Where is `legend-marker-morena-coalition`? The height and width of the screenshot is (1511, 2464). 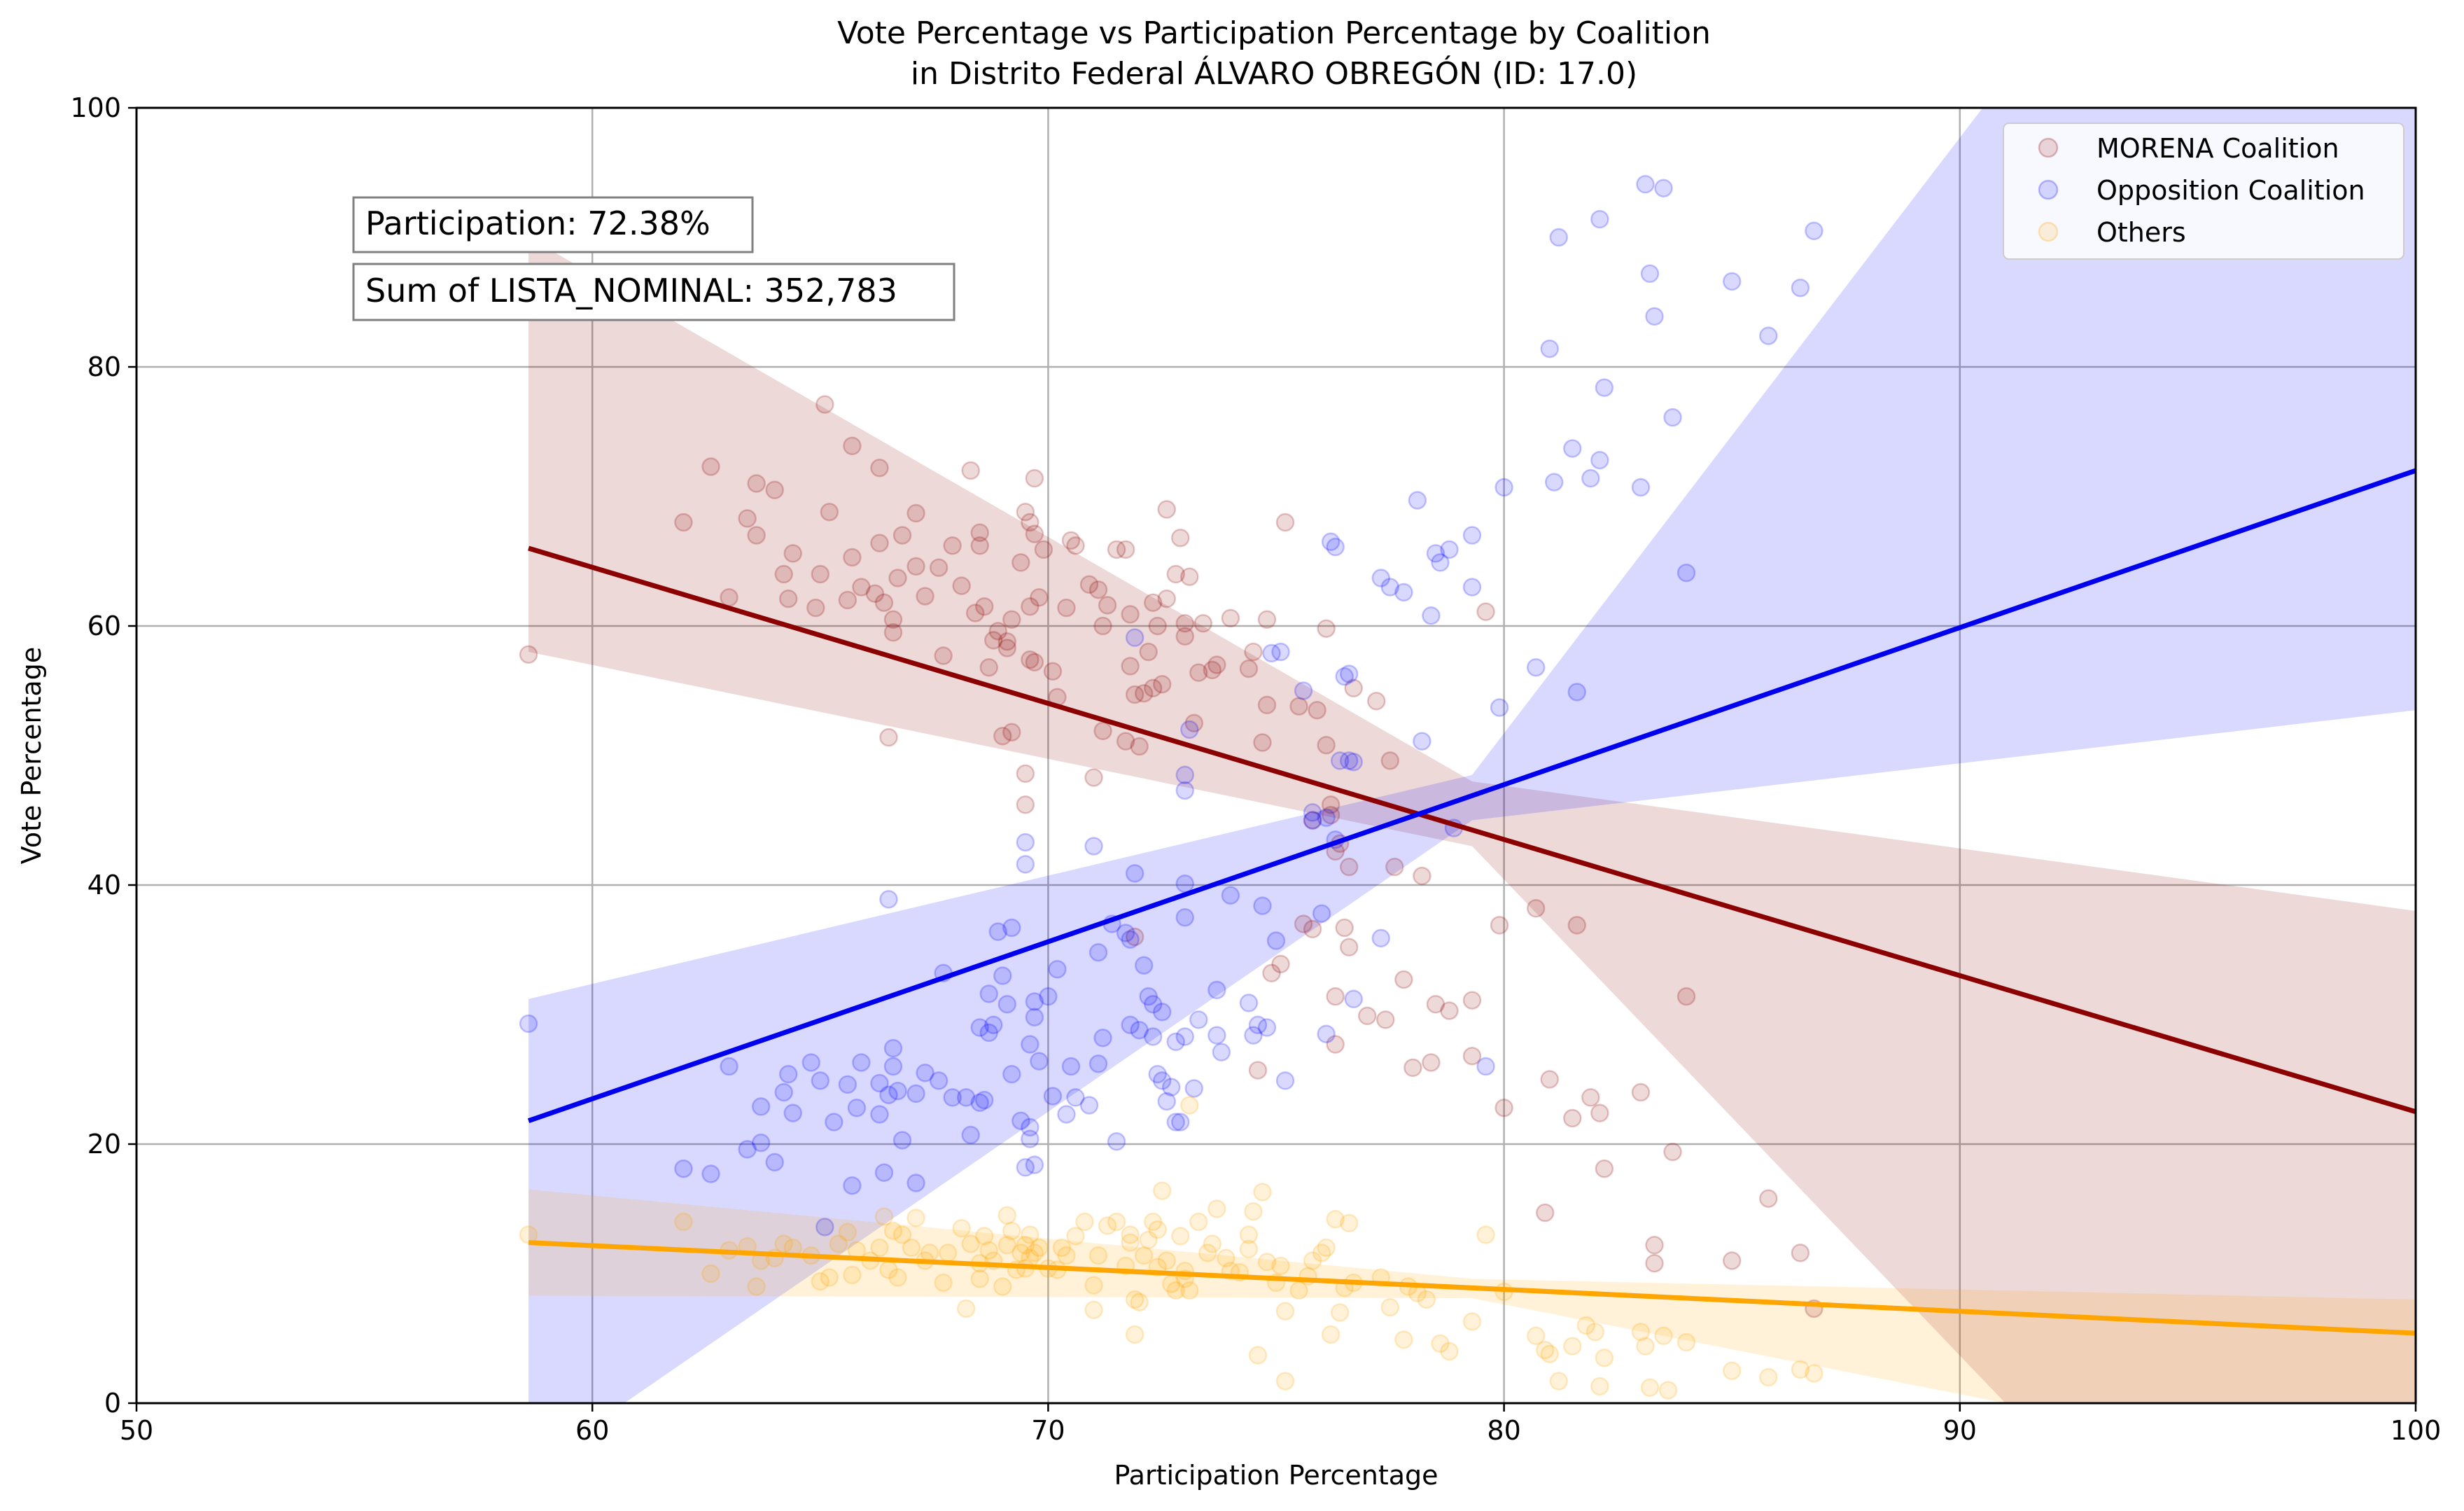
legend-marker-morena-coalition is located at coordinates (2048, 148).